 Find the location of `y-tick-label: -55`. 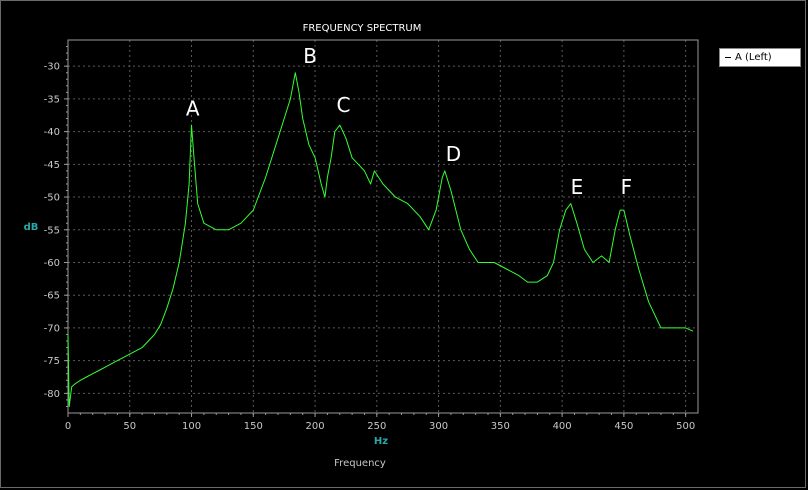

y-tick-label: -55 is located at coordinates (52, 230).